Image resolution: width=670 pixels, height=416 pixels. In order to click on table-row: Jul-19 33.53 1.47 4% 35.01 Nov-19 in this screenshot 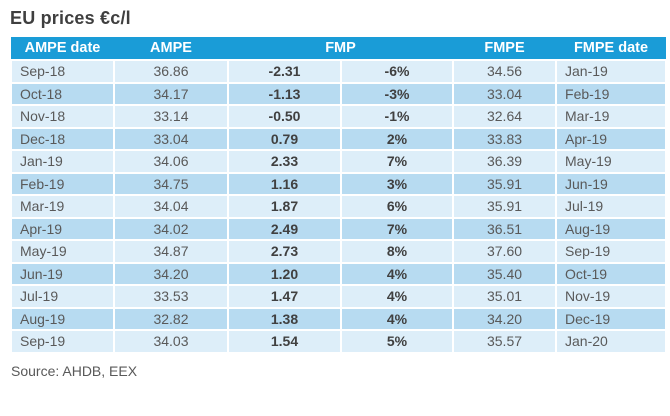, I will do `click(339, 296)`.